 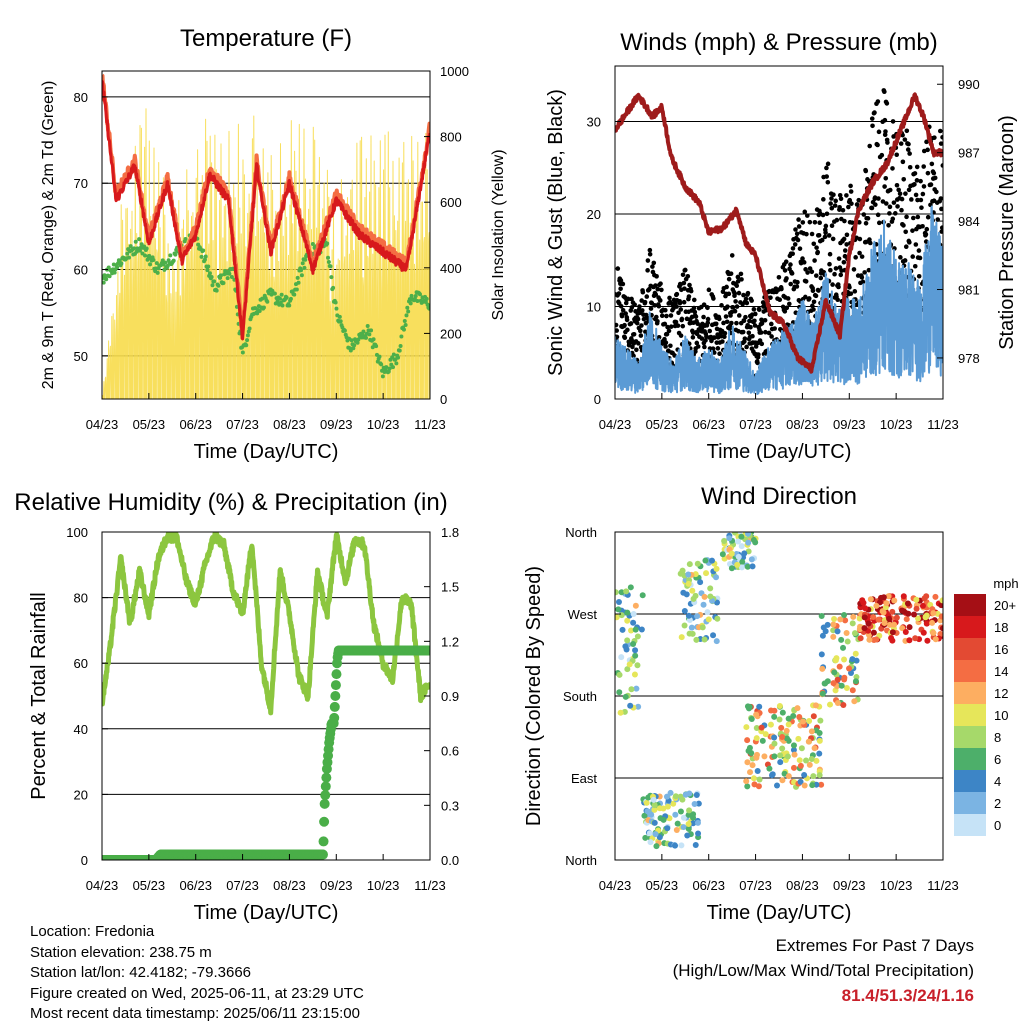 I want to click on y2-tick-label: 200, so click(x=451, y=333).